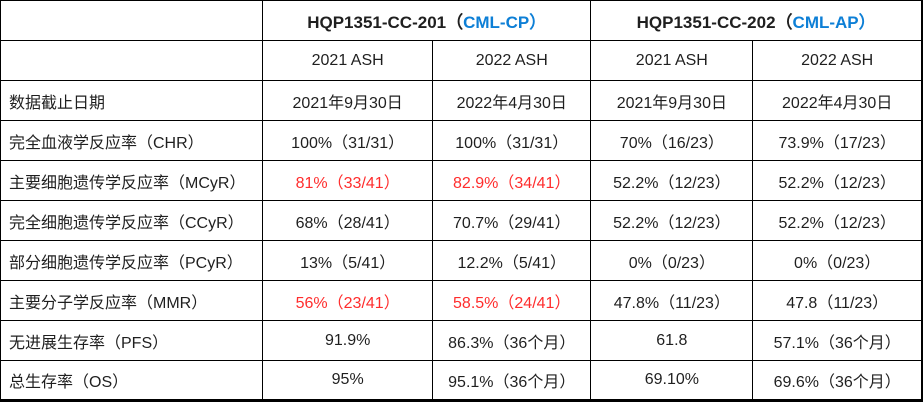 Image resolution: width=923 pixels, height=402 pixels. Describe the element at coordinates (132, 300) in the screenshot. I see `row-label: 主要分子学反应率（MMR）` at that location.